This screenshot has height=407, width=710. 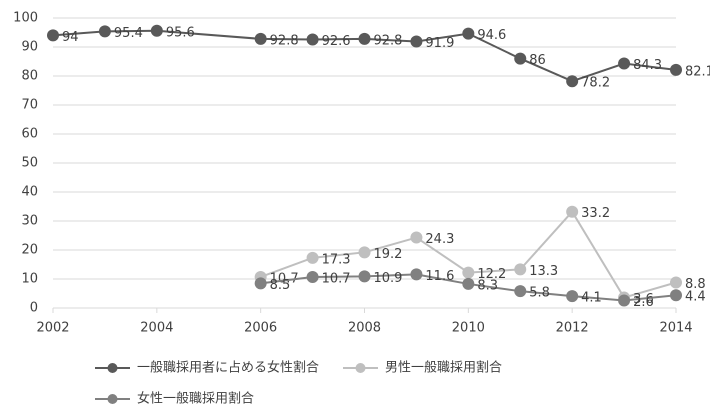 What do you see at coordinates (29, 192) in the screenshot?
I see `y-tick-label: 40` at bounding box center [29, 192].